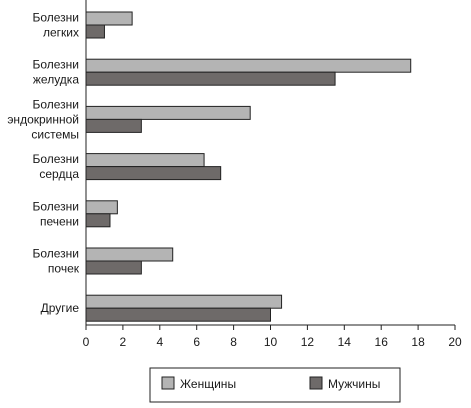 Image resolution: width=471 pixels, height=408 pixels. Describe the element at coordinates (208, 384) in the screenshot. I see `legend-label-women: Женщины` at that location.